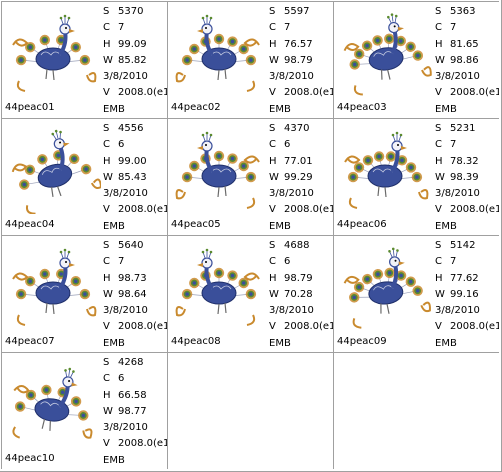  I want to click on width-value: W 98.79, so click(301, 61).